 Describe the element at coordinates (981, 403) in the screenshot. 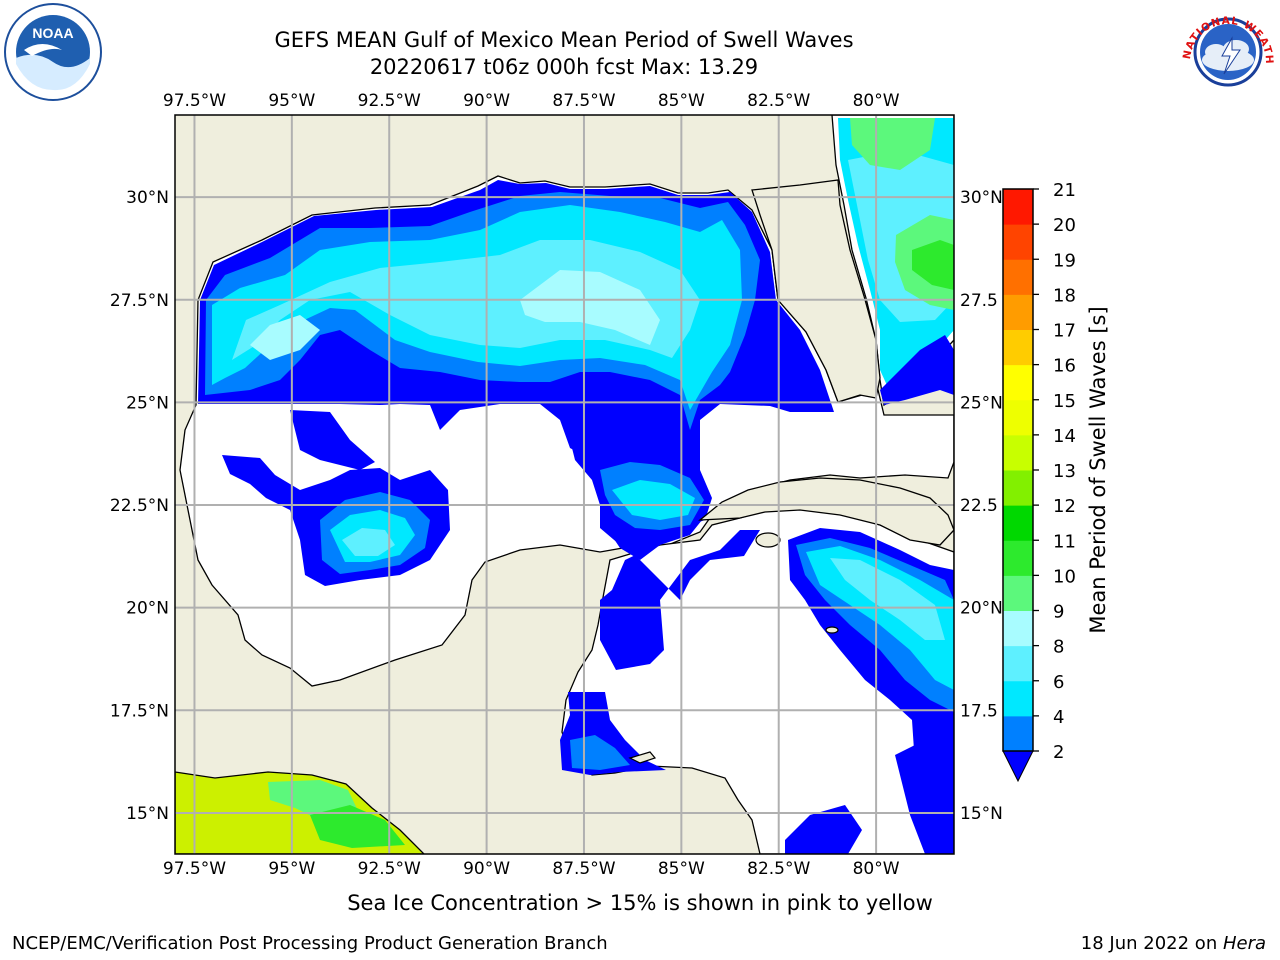

I see `lat-label-right: 25°N` at that location.